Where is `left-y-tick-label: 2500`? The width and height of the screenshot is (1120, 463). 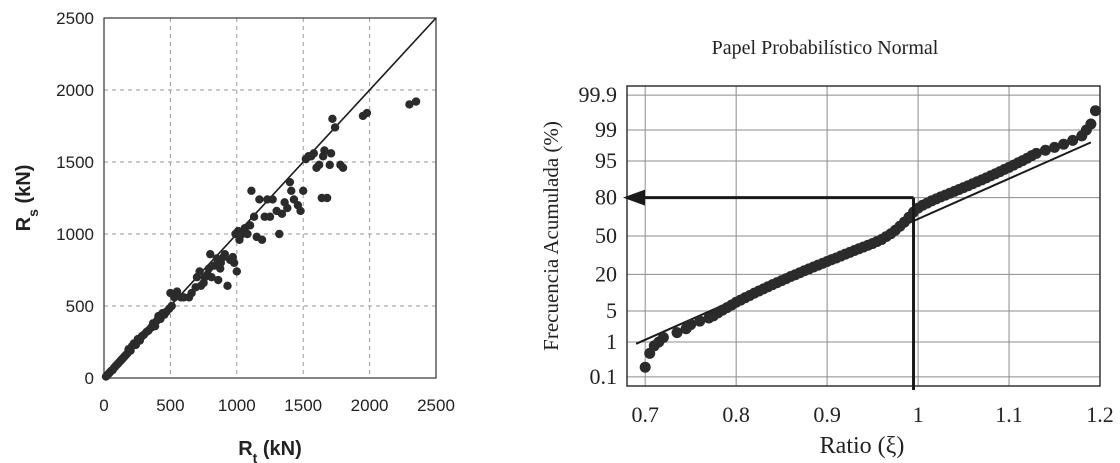 left-y-tick-label: 2500 is located at coordinates (75, 18).